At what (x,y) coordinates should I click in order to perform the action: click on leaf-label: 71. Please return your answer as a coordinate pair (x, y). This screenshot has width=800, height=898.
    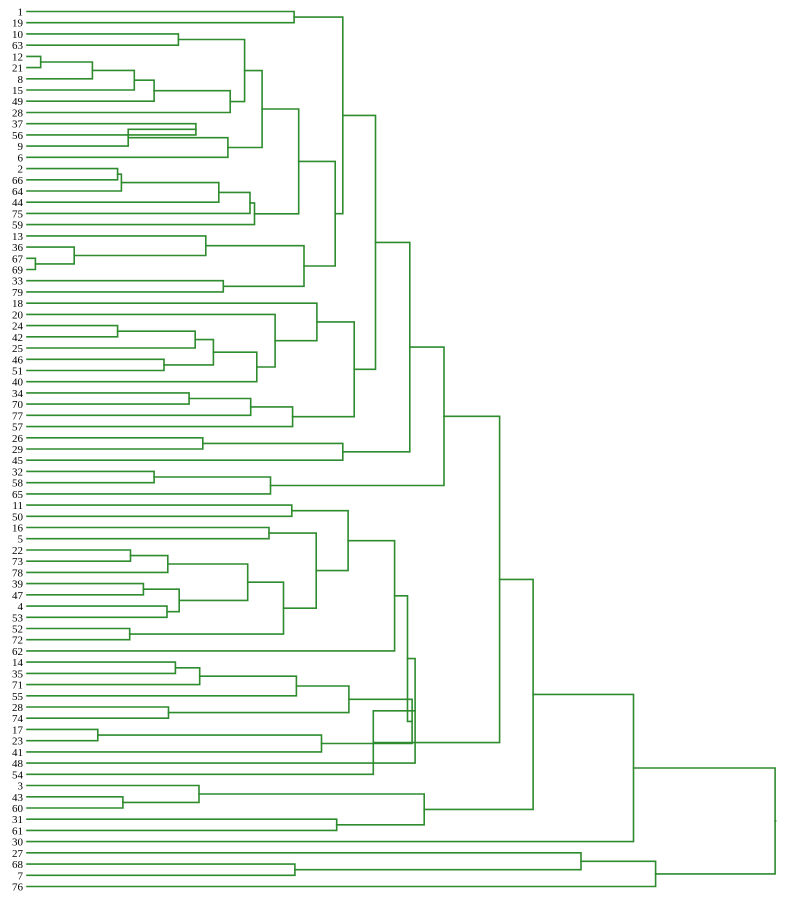
    Looking at the image, I should click on (17, 686).